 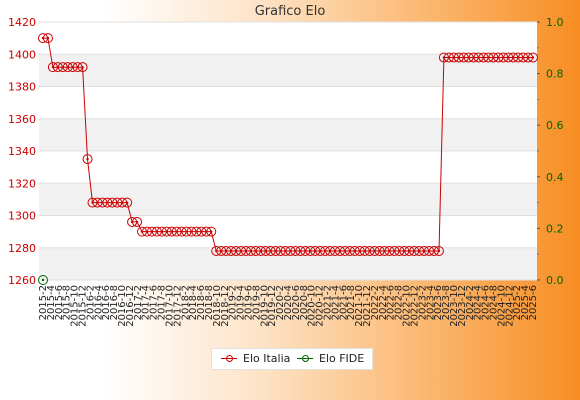 What do you see at coordinates (328, 302) in the screenshot?
I see `x-tick-label: 2021-2` at bounding box center [328, 302].